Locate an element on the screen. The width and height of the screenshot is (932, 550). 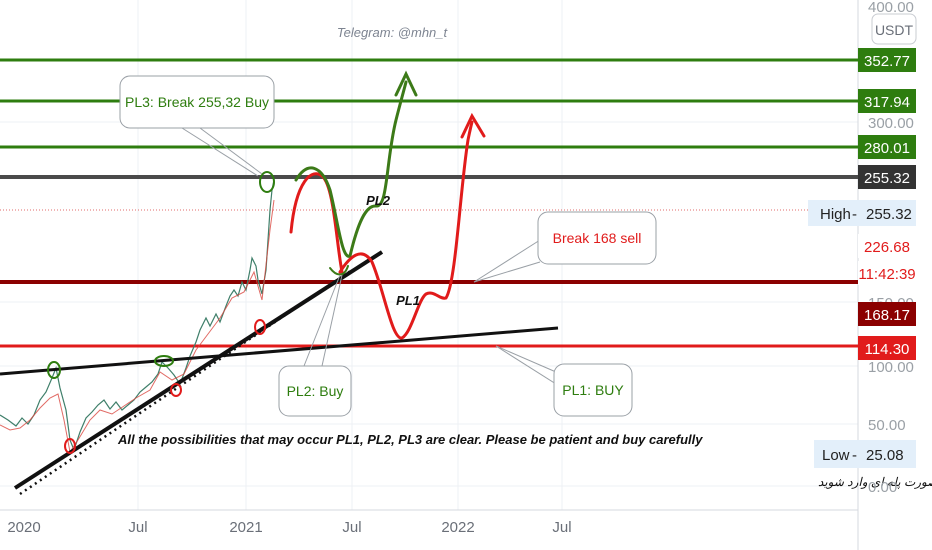
pl1-red-arrowhead is located at coordinates (473, 125).